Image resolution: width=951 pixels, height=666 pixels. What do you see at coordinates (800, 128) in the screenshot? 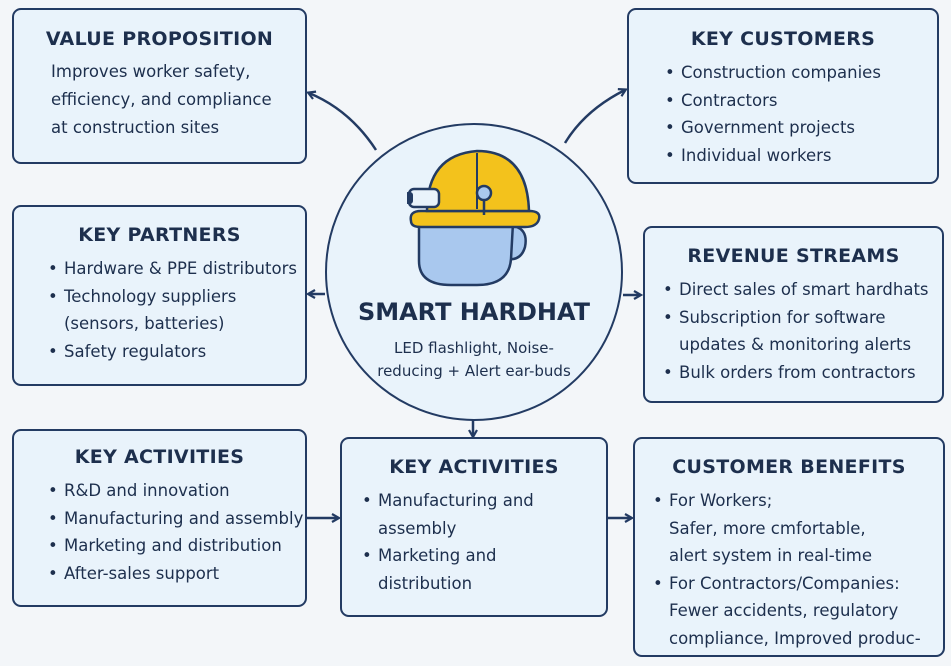
I see `list-item: Government projects` at bounding box center [800, 128].